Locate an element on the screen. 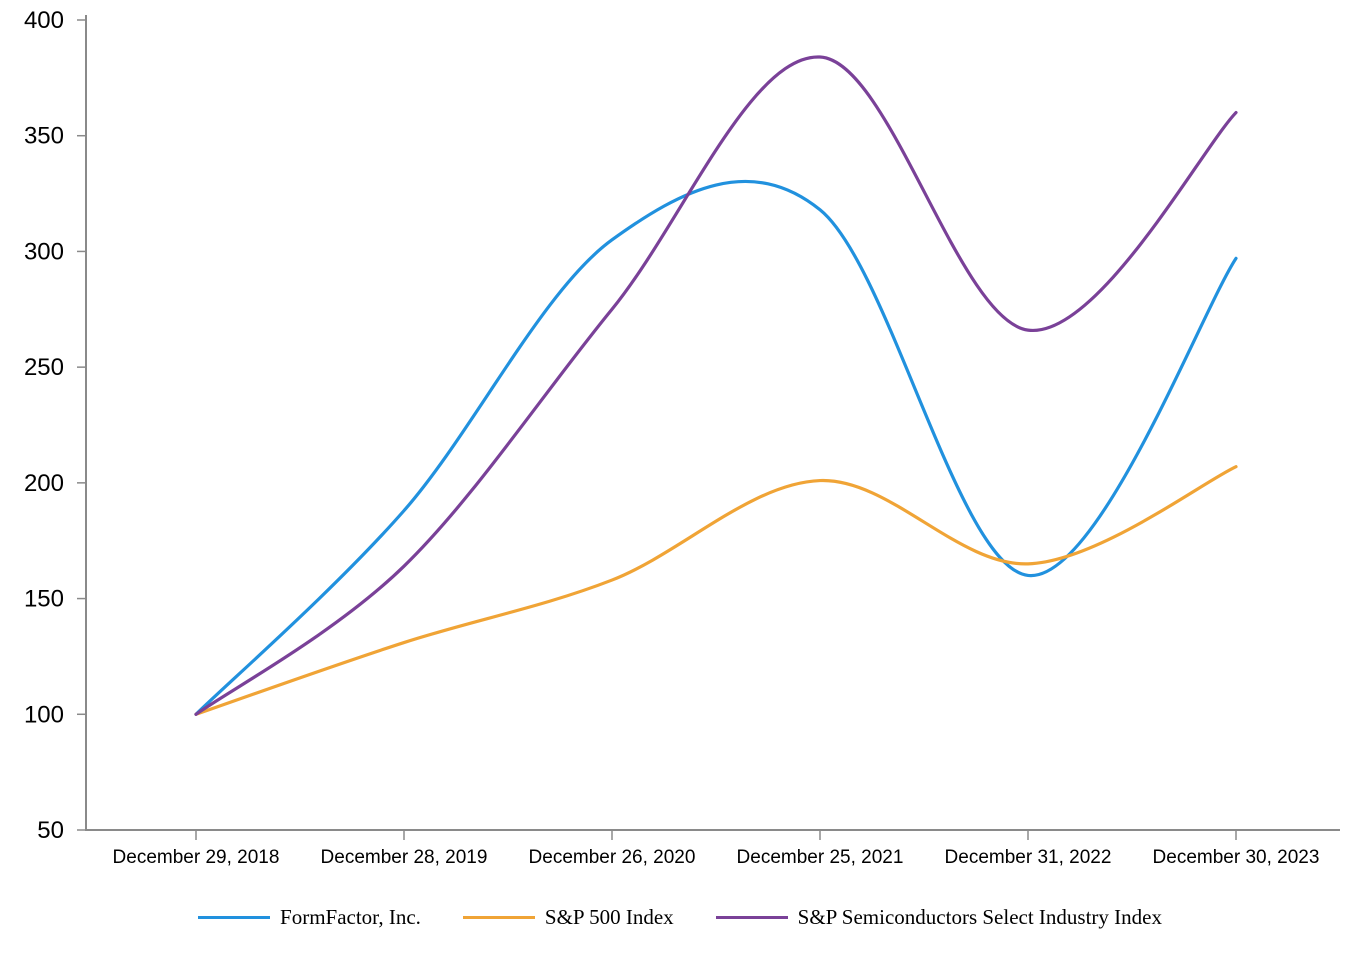  x-tick-label: December 30, 2023 is located at coordinates (1236, 857).